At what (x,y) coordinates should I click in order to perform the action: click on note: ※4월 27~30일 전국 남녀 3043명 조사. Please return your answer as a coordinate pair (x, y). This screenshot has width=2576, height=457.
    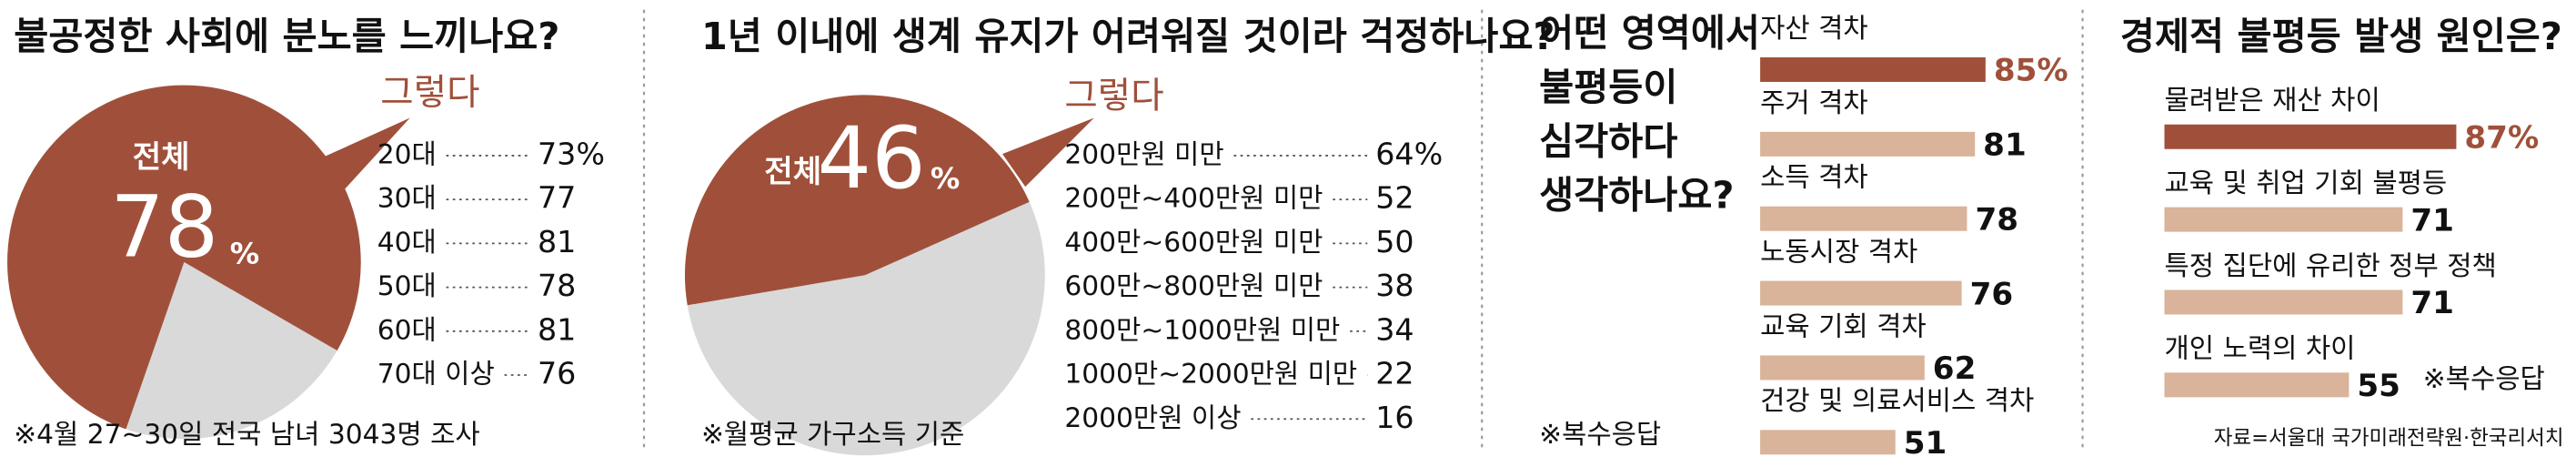
    Looking at the image, I should click on (246, 434).